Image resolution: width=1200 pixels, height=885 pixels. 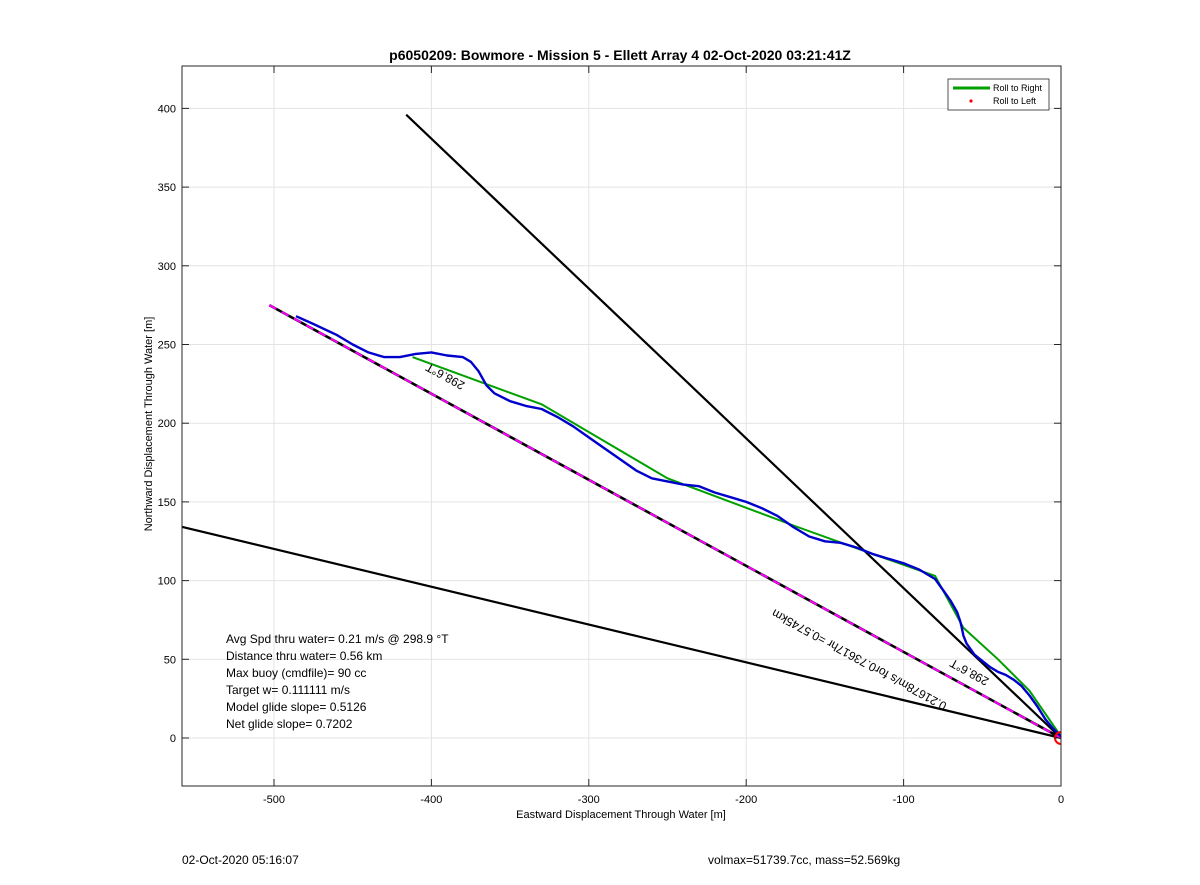 What do you see at coordinates (969, 672) in the screenshot?
I see `label-heading_bottom: 298.6°T` at bounding box center [969, 672].